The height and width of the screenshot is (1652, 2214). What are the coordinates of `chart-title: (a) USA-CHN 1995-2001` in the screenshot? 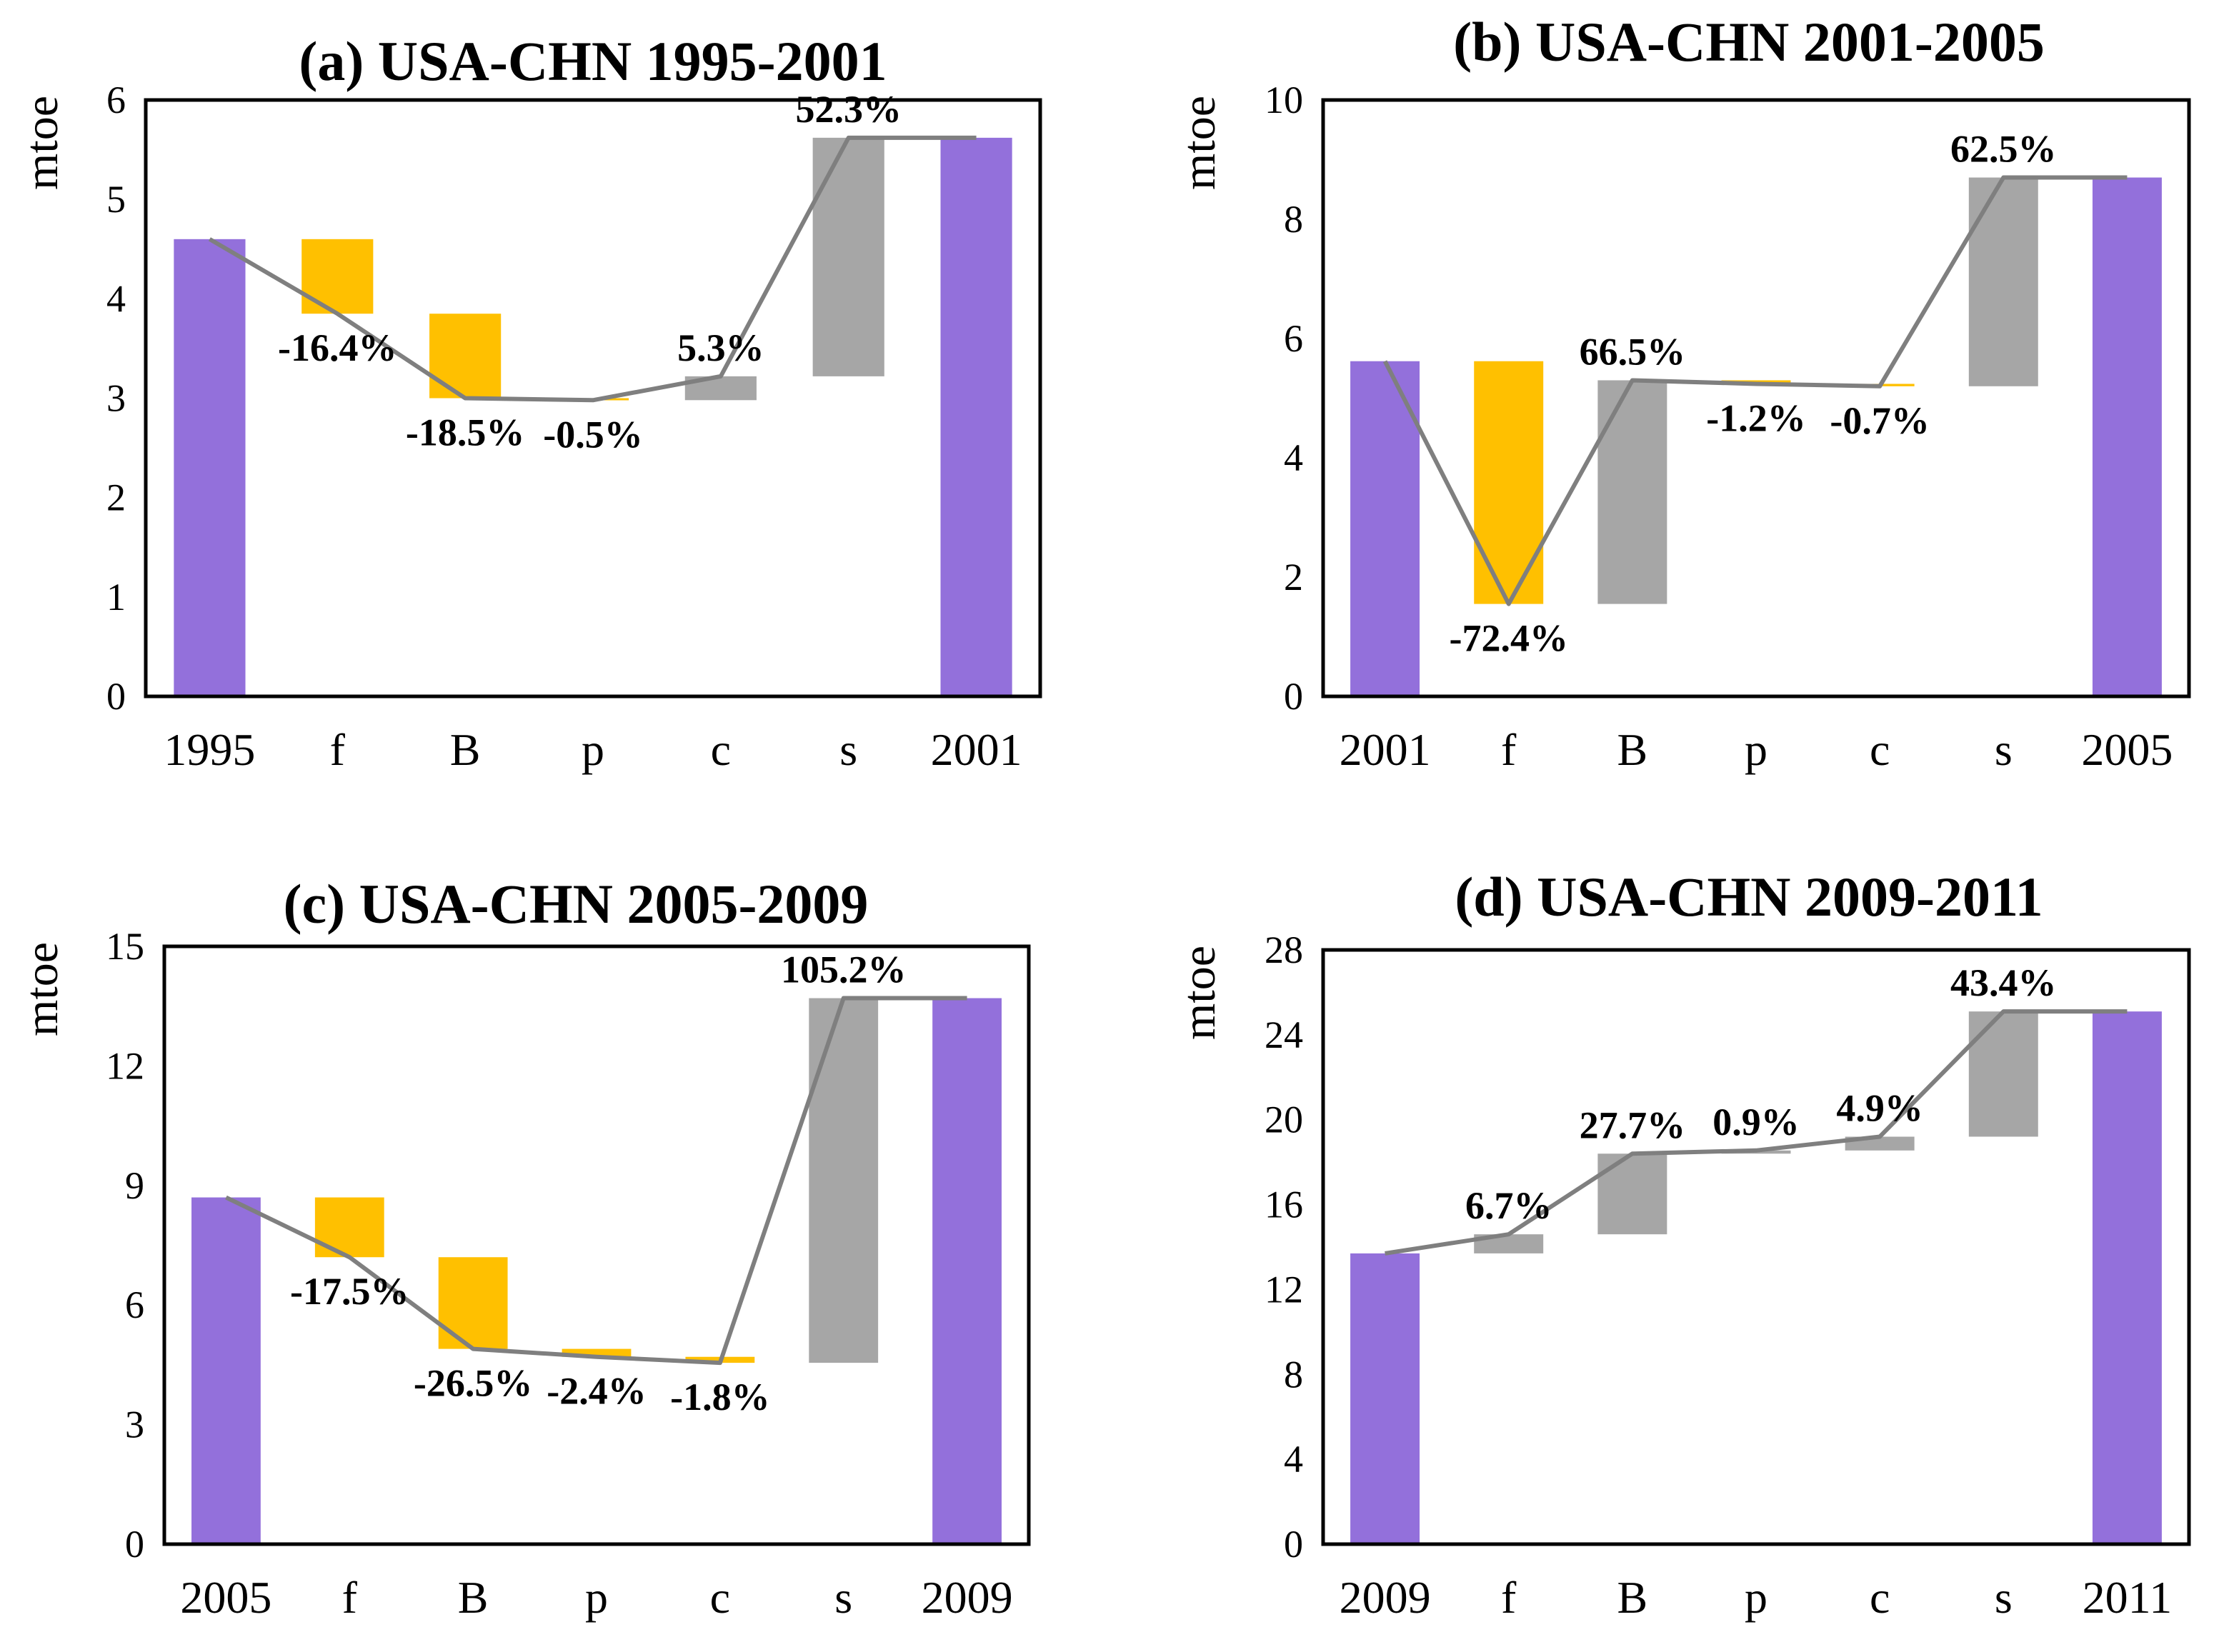 It's located at (593, 61).